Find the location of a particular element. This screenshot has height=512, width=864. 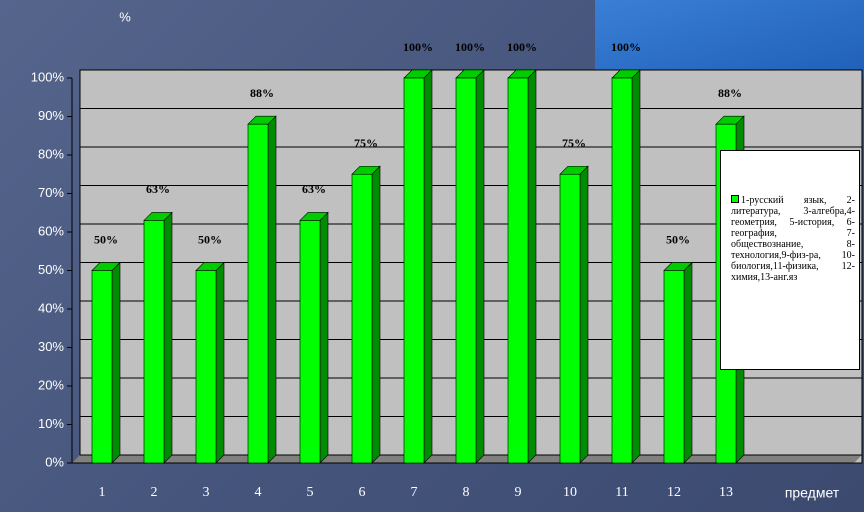

y-tick-label: 0% is located at coordinates (54, 461).